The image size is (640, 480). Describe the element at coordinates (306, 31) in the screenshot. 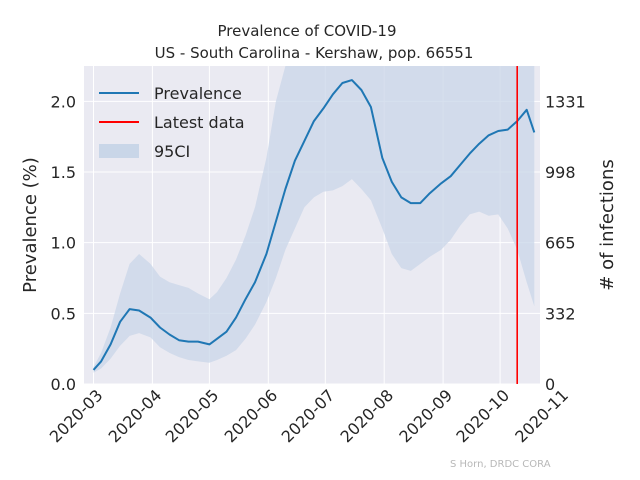

I see `chart-title: Prevalence of COVID-19` at that location.